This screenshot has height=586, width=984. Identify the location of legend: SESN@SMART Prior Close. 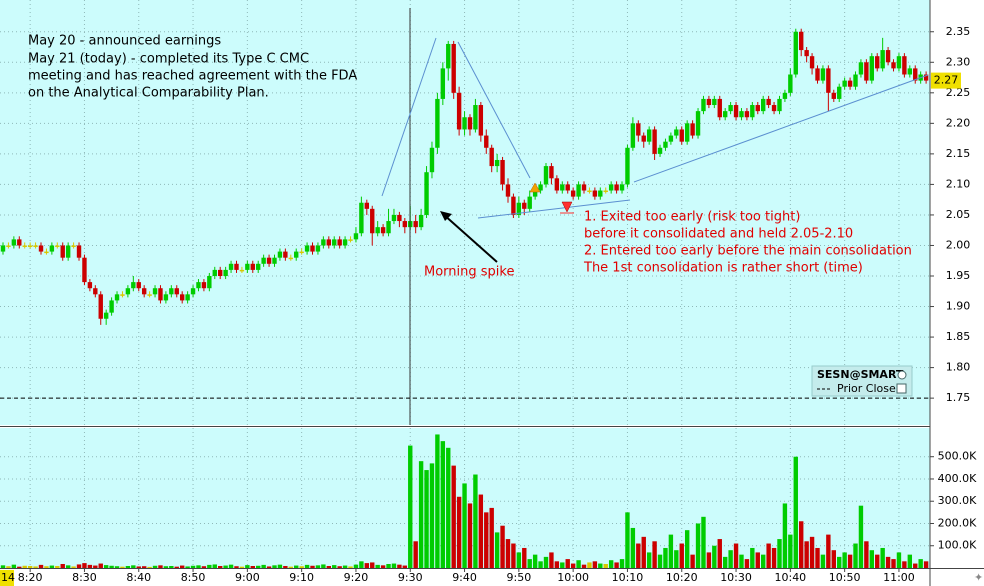
(862, 381).